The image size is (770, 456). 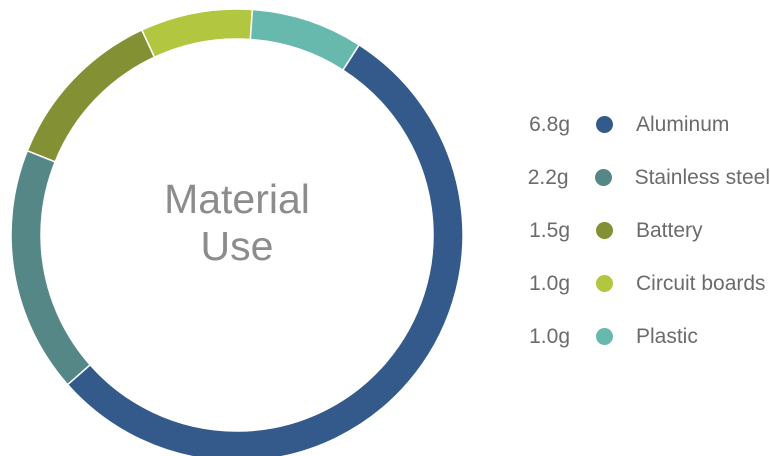 I want to click on legend-label: Aluminum, so click(x=683, y=124).